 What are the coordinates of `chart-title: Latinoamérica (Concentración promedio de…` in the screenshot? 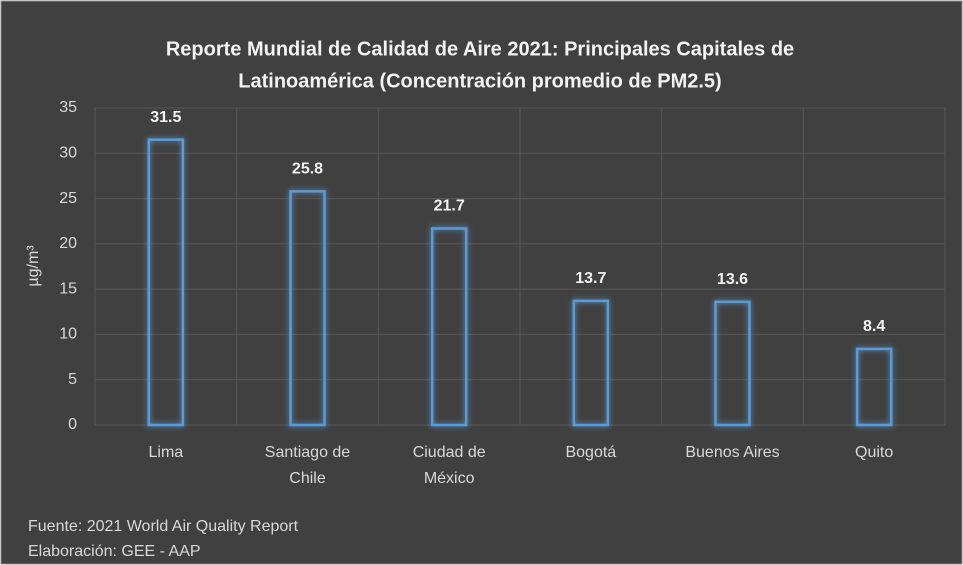 It's located at (479, 81).